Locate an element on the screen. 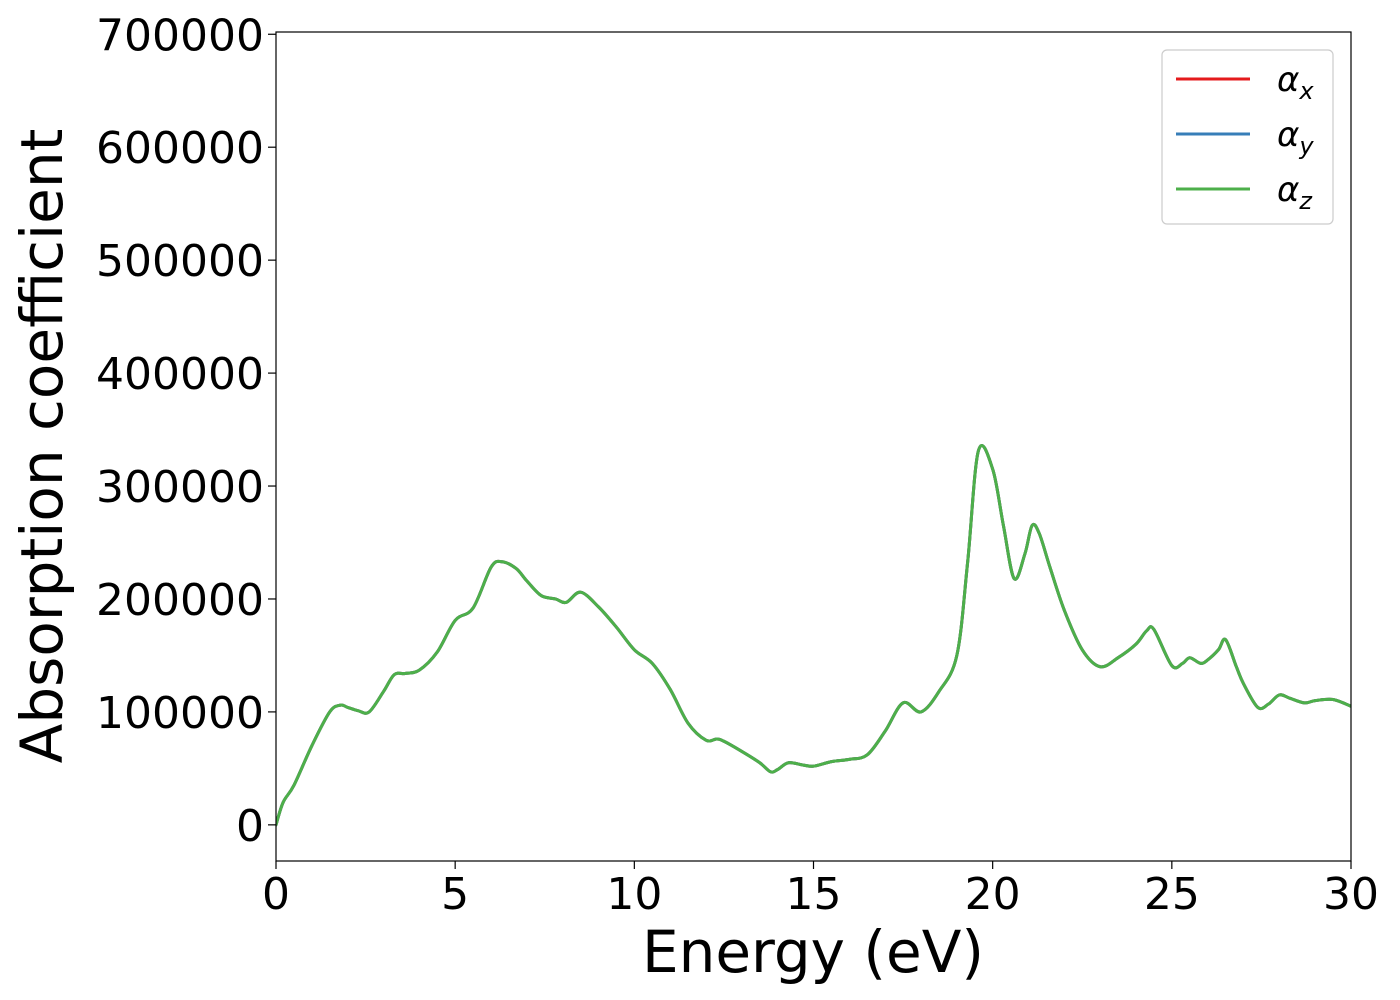  y-tick-label: 600000 is located at coordinates (180, 148).